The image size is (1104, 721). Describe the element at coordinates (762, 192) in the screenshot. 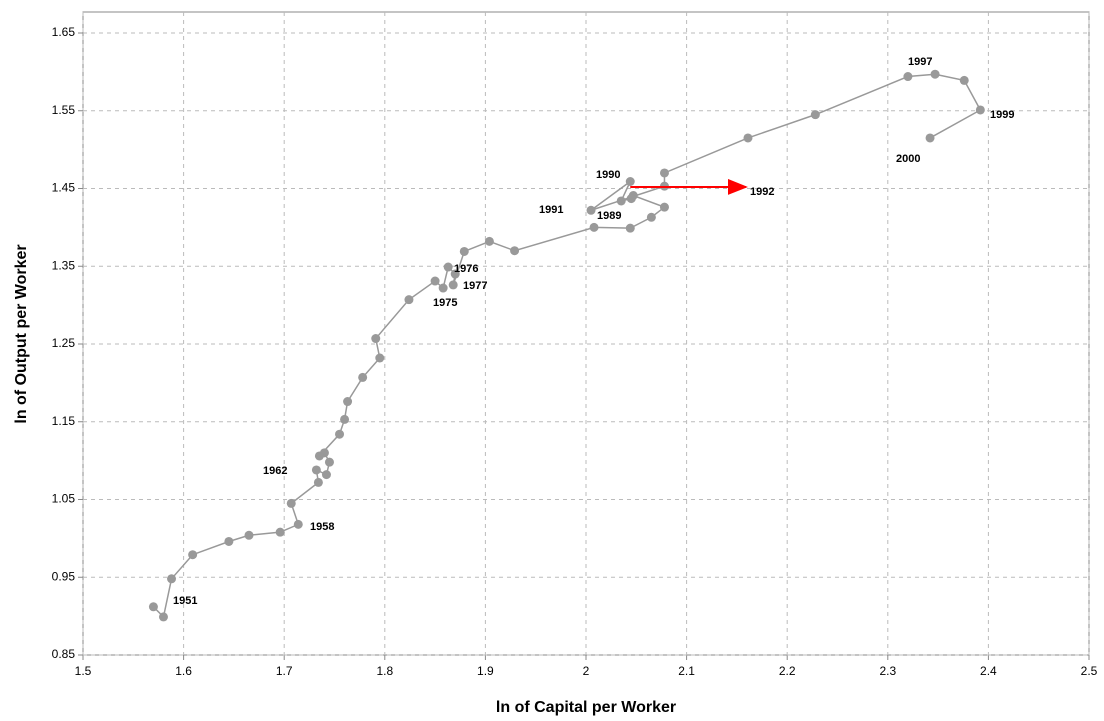

I see `annotation: 1992` at that location.